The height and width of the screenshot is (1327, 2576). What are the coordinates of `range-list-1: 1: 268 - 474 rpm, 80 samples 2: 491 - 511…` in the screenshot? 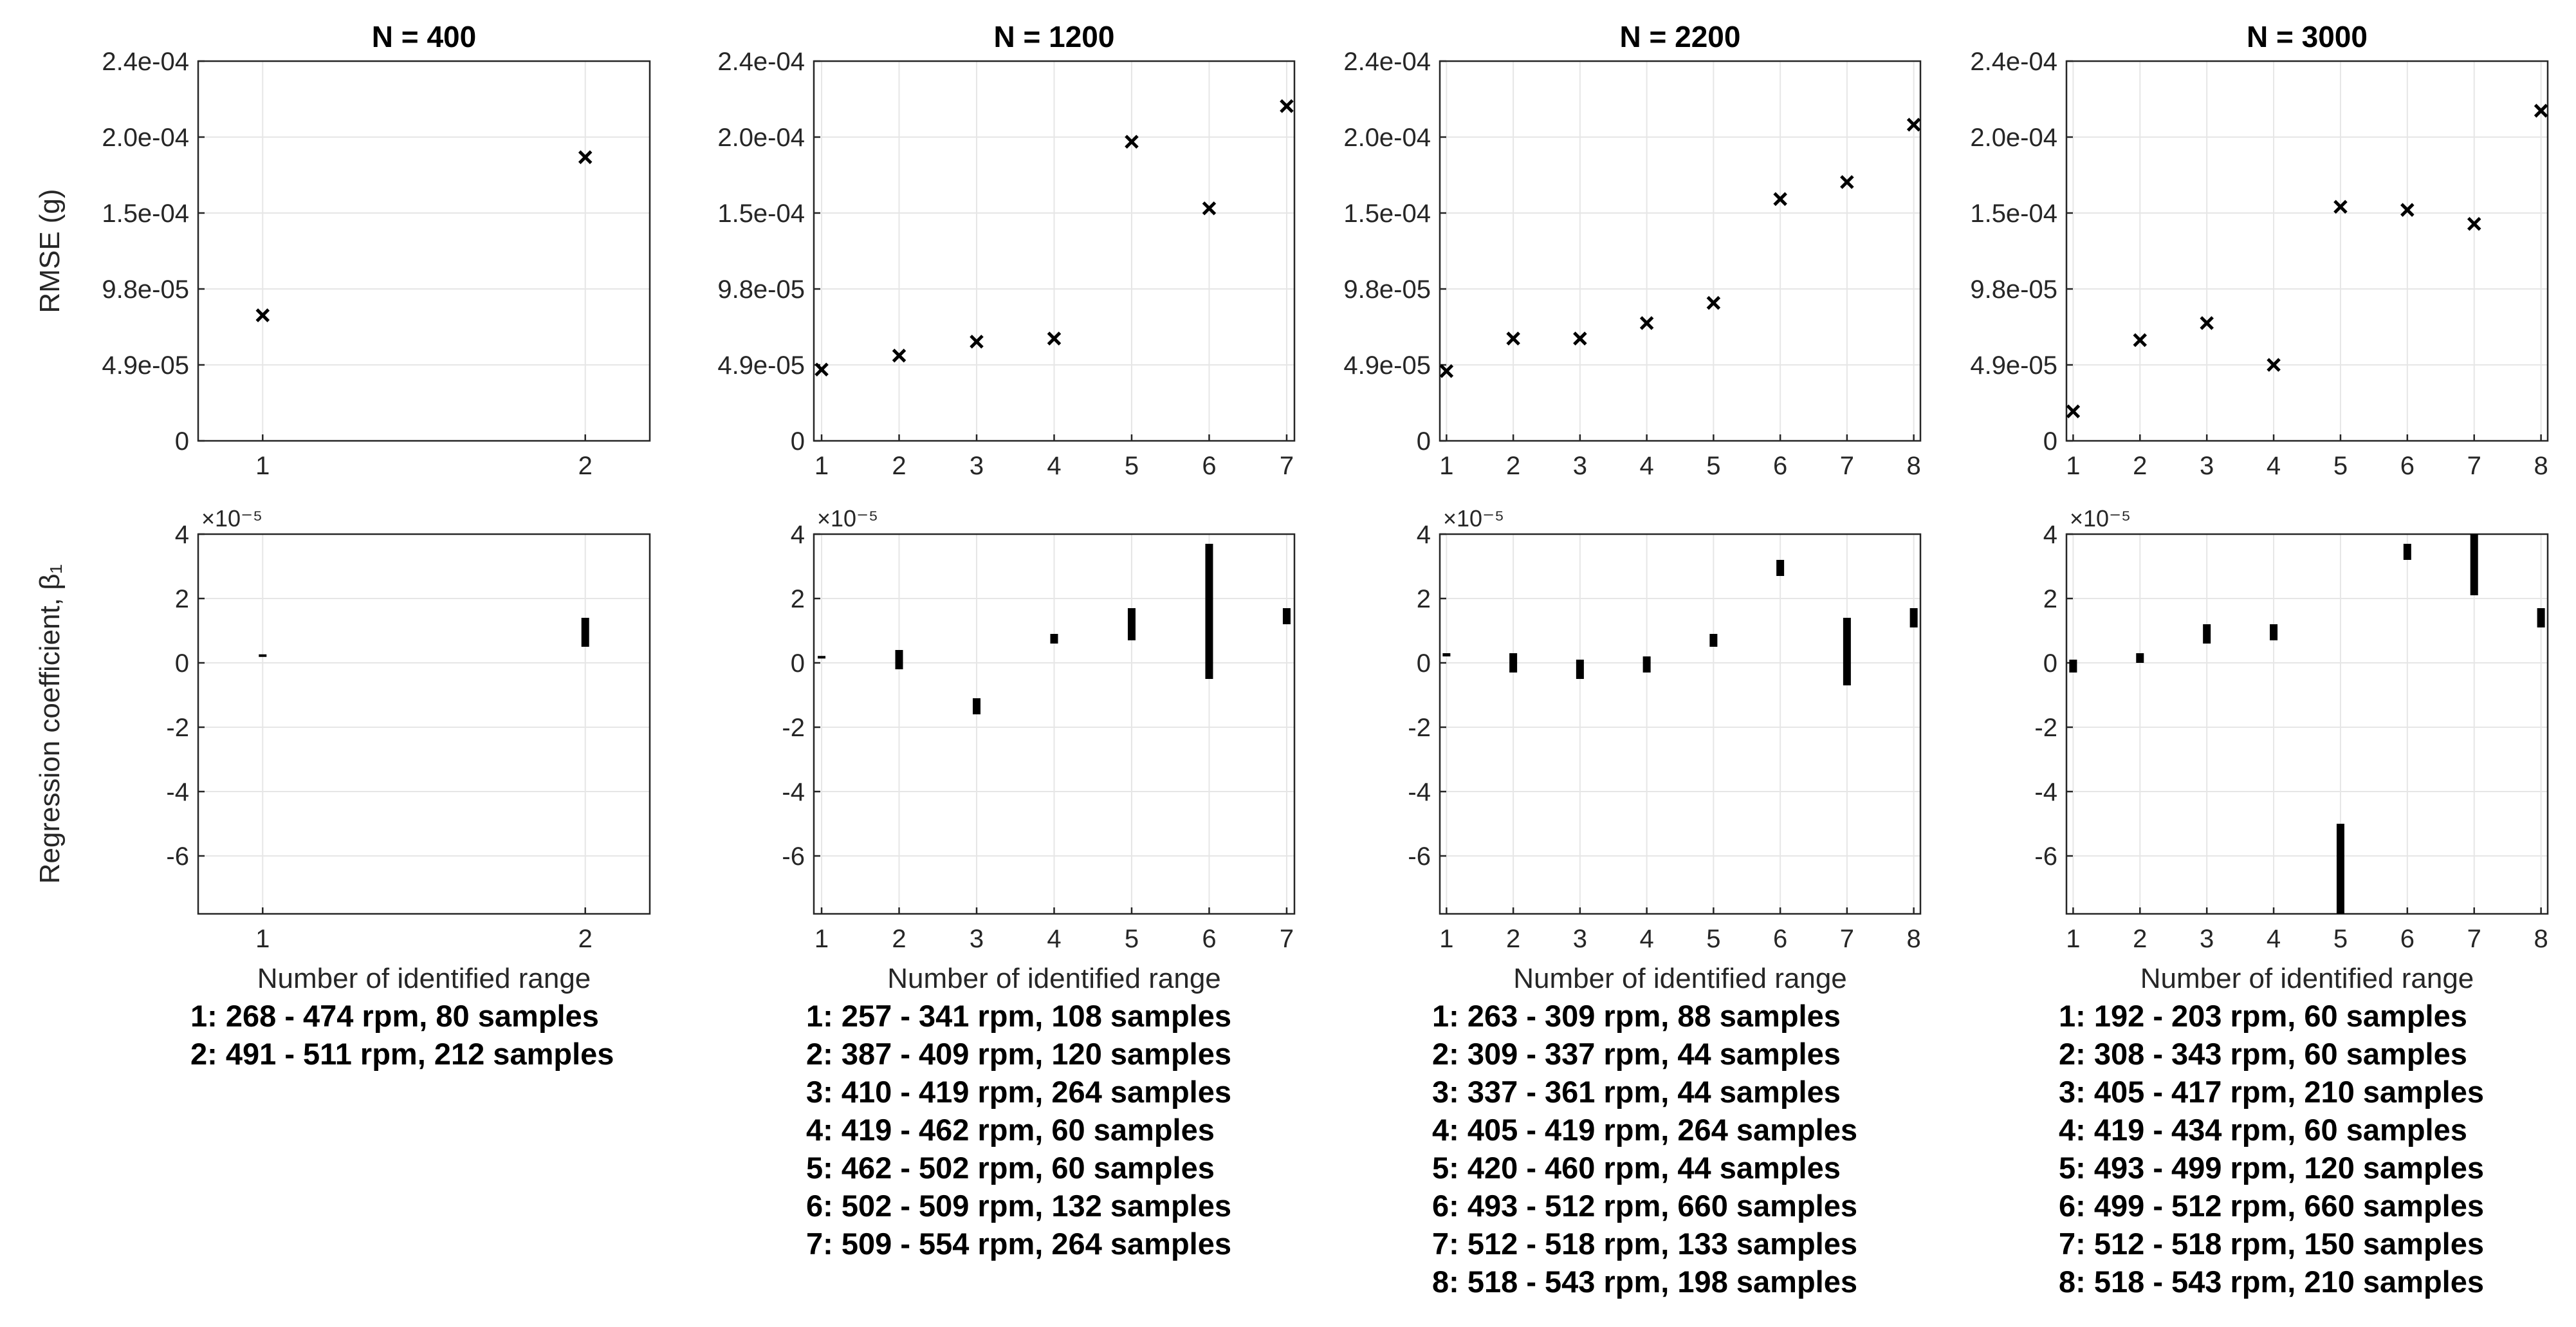 It's located at (402, 1035).